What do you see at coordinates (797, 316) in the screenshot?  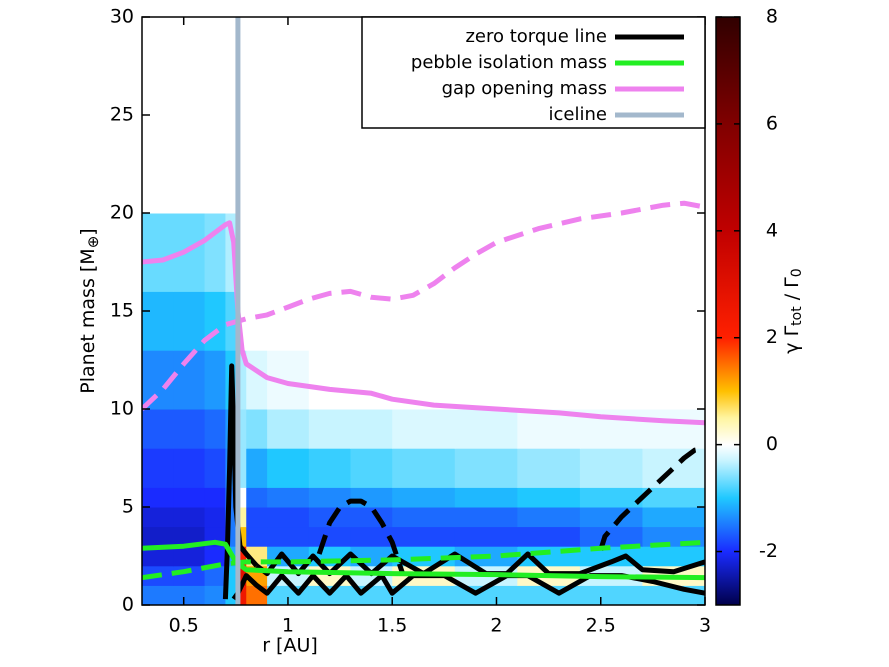 I see `cb-label-sub: tot` at bounding box center [797, 316].